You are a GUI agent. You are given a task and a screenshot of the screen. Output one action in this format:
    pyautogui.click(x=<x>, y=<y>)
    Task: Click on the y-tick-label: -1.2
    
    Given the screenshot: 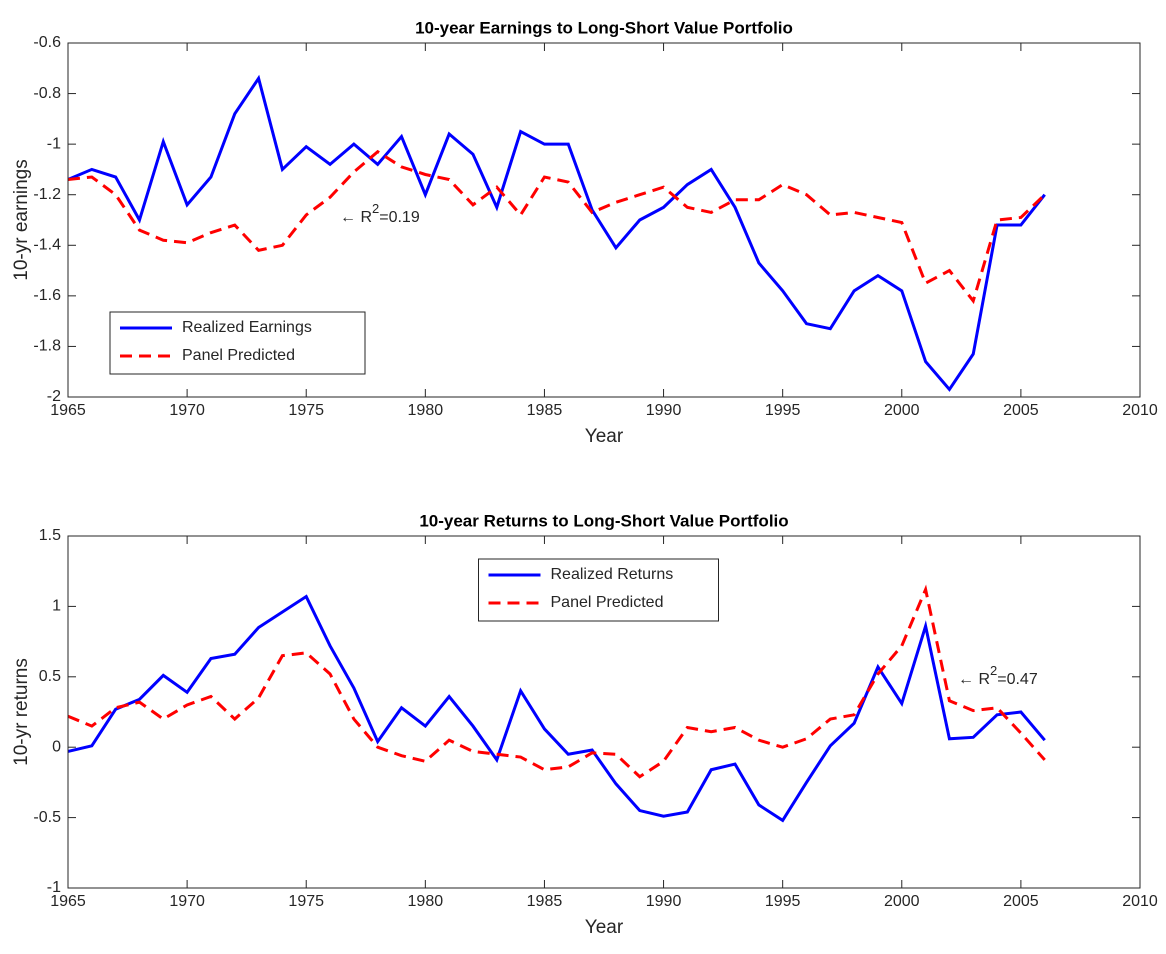 What is the action you would take?
    pyautogui.click(x=47, y=194)
    